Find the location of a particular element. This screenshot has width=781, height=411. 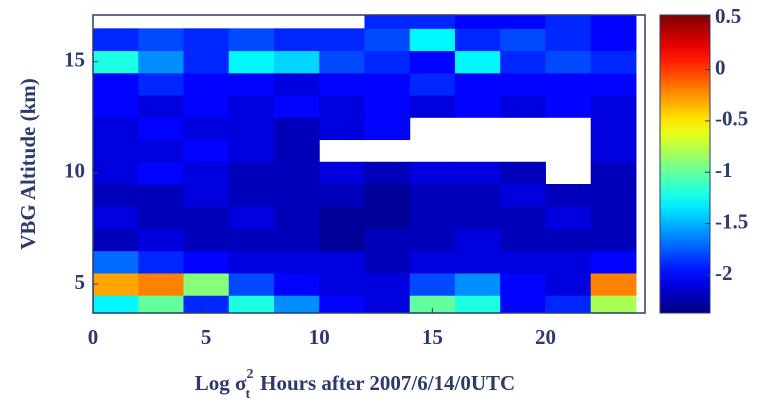

colorbar-tick-label: -0.5 is located at coordinates (731, 119).